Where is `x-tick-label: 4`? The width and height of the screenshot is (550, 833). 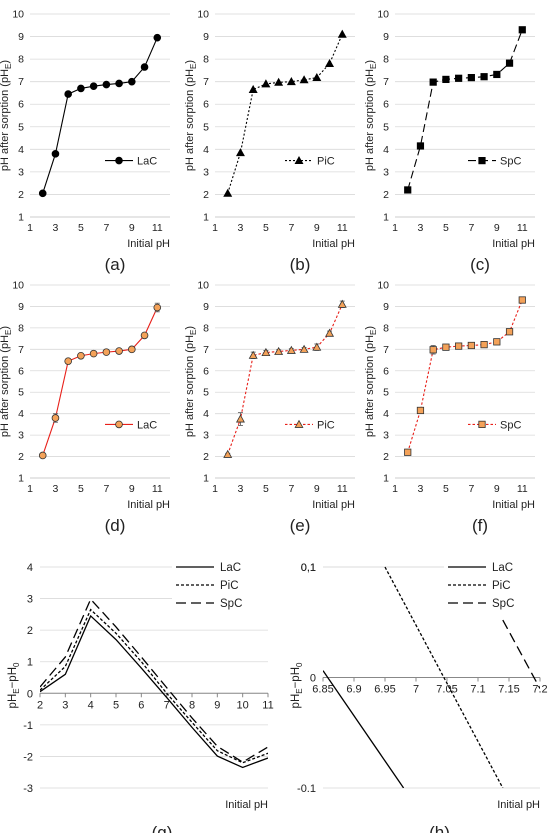
x-tick-label: 4 is located at coordinates (91, 705).